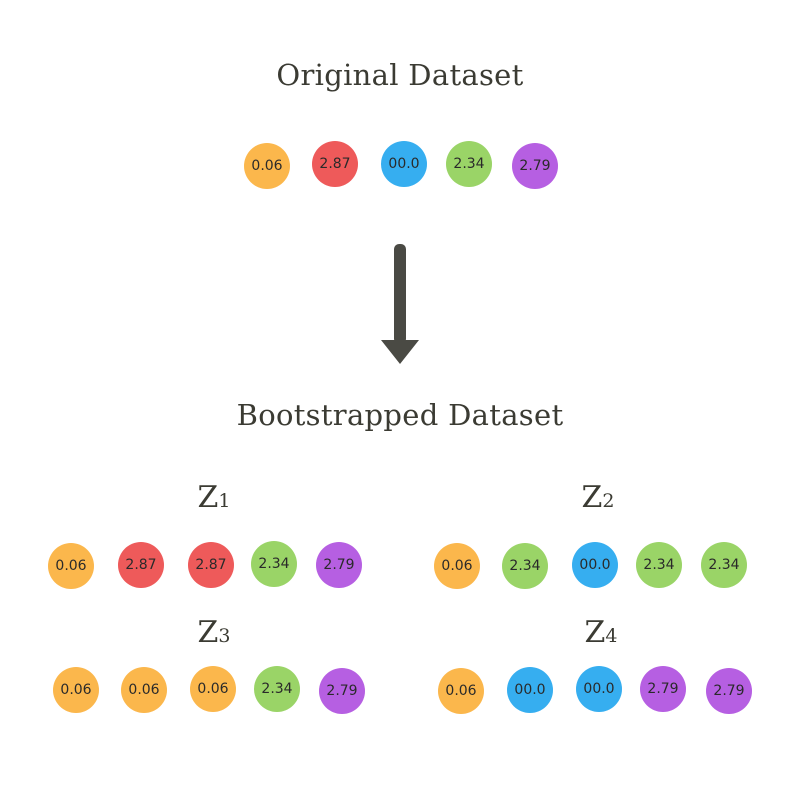 Image resolution: width=800 pixels, height=800 pixels. Describe the element at coordinates (208, 497) in the screenshot. I see `z1-letter: Z` at that location.